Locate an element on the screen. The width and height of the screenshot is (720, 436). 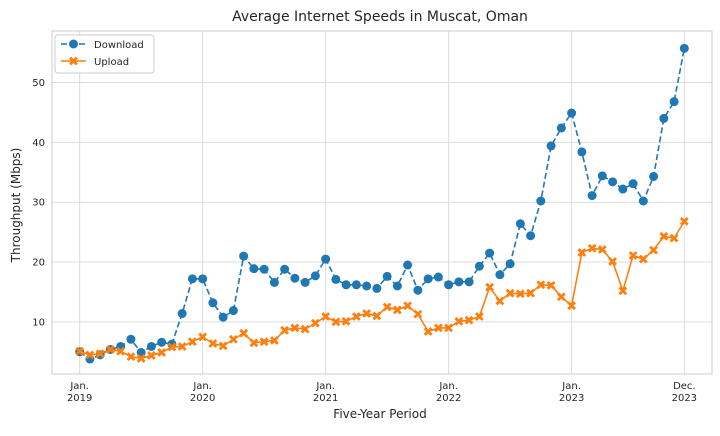
x-tick-label-month: Dec. is located at coordinates (684, 386).